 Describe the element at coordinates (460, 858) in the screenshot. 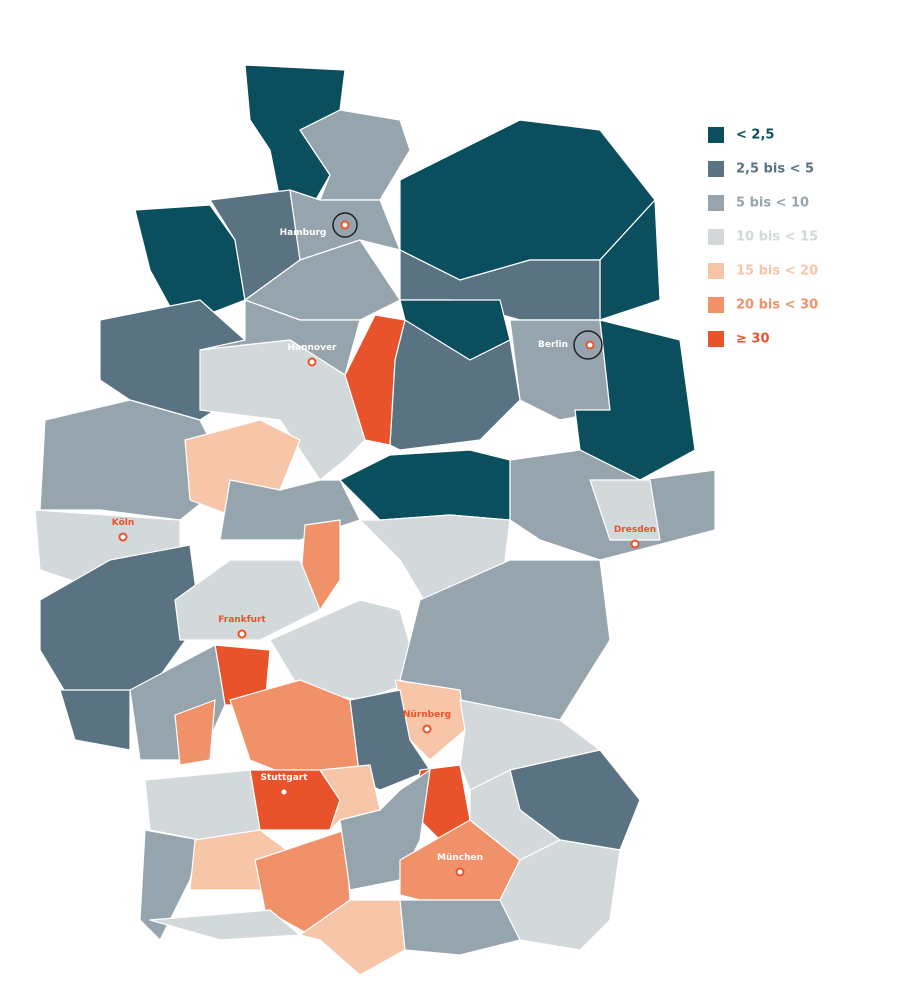

I see `city-label: München` at that location.